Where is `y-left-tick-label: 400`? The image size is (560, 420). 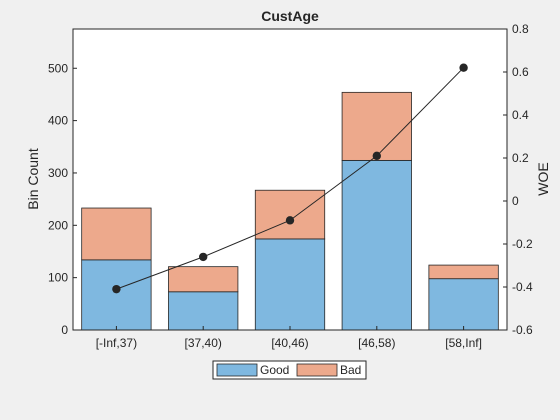
y-left-tick-label: 400 is located at coordinates (58, 121).